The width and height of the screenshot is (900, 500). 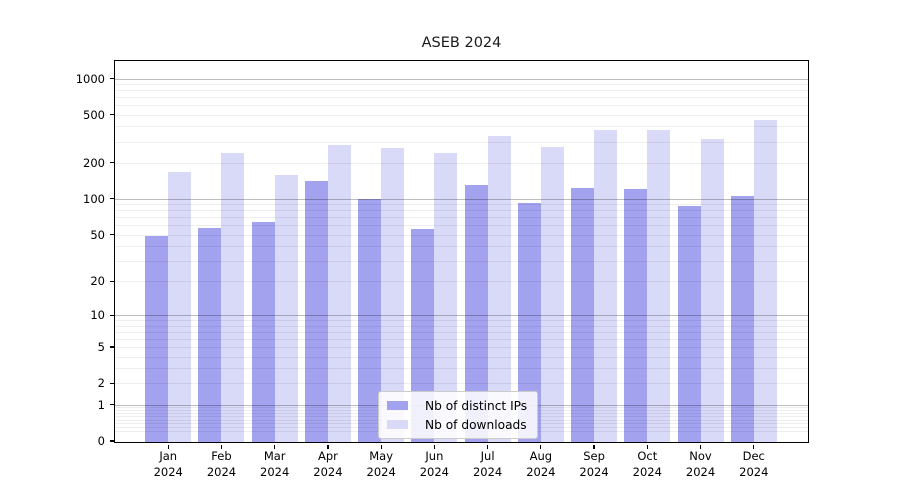 I want to click on bar-downloads-apr, so click(x=339, y=293).